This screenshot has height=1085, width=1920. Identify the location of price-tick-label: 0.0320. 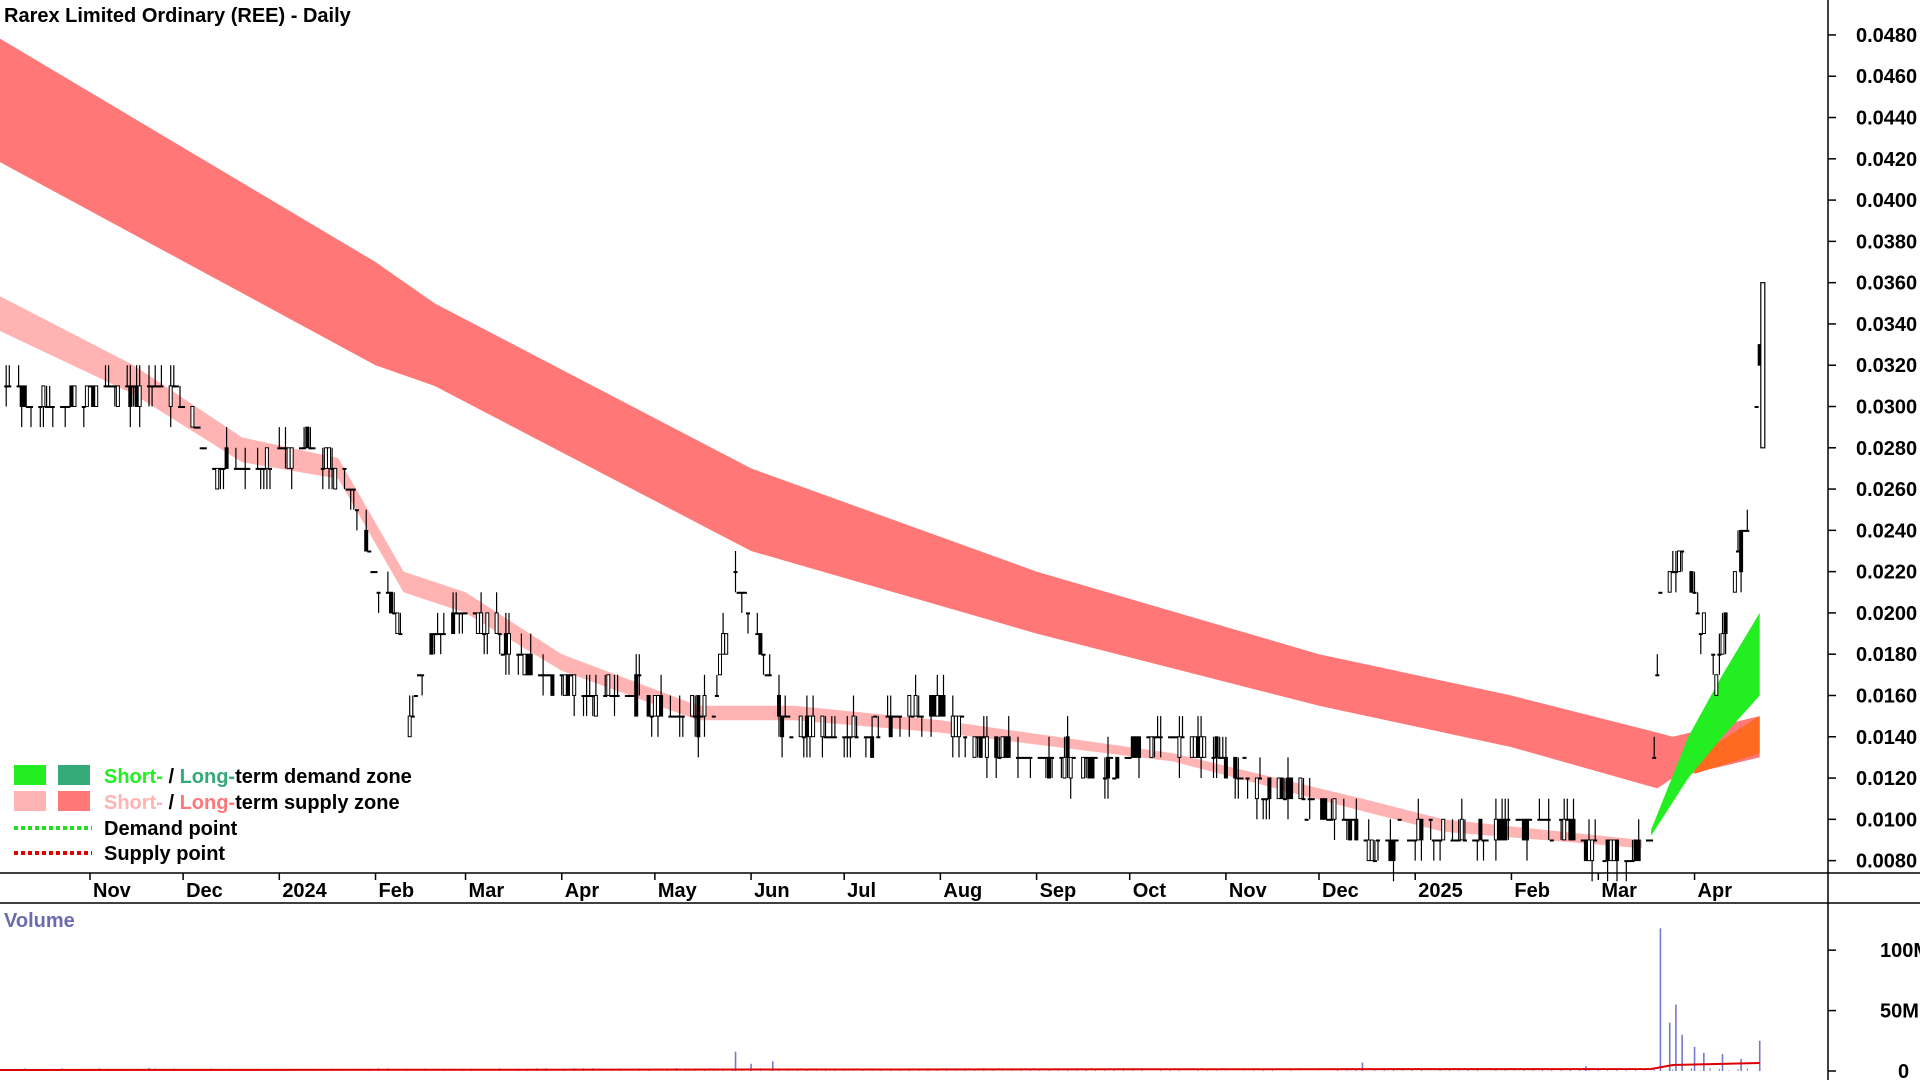
(1886, 366).